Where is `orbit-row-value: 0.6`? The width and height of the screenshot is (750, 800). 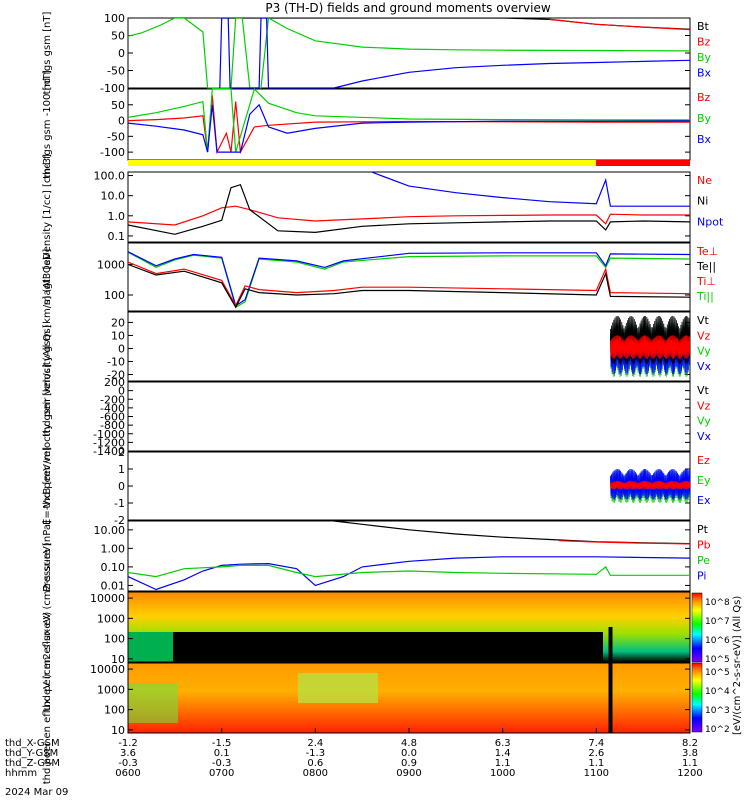
orbit-row-value: 0.6 is located at coordinates (315, 763).